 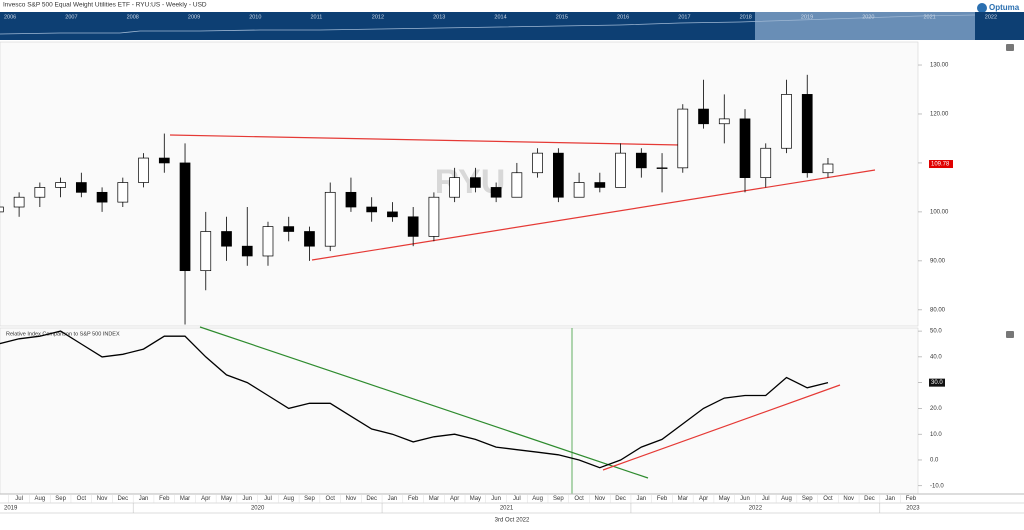 I want to click on last-price-box, so click(x=941, y=164).